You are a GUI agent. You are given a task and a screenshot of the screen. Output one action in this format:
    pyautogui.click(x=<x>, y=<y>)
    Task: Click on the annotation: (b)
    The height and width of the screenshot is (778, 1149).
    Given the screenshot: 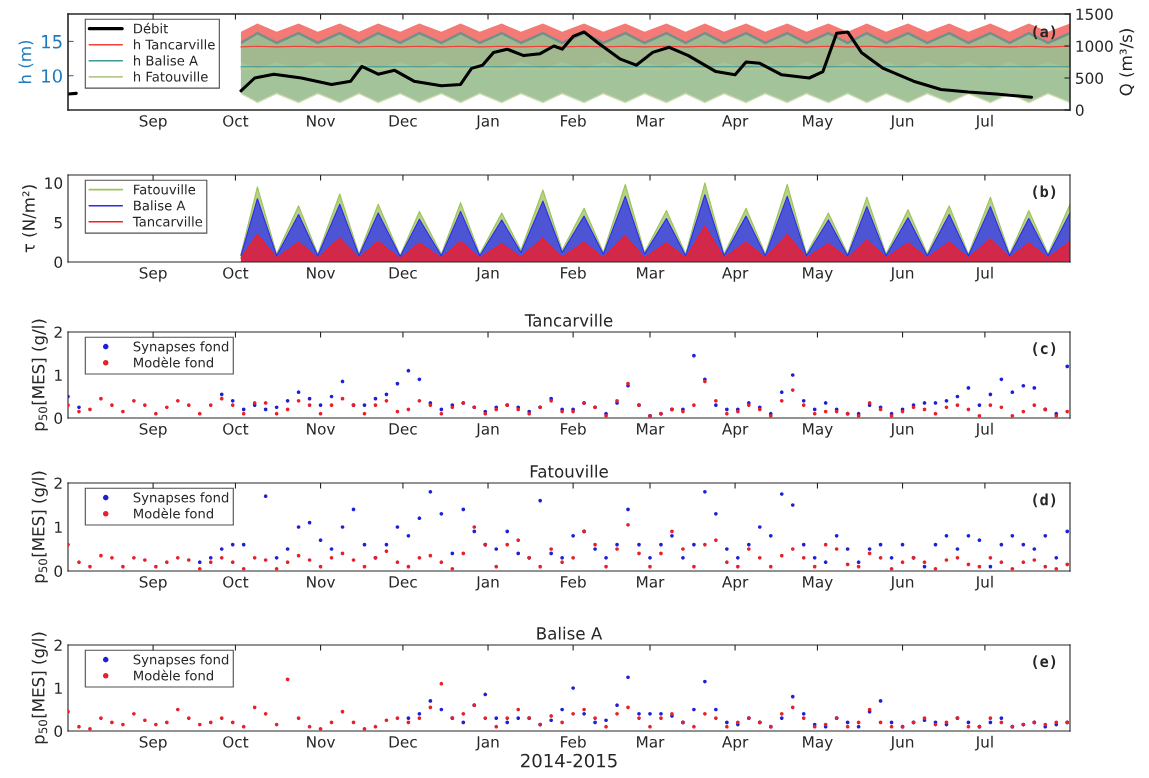 What is the action you would take?
    pyautogui.click(x=1044, y=192)
    